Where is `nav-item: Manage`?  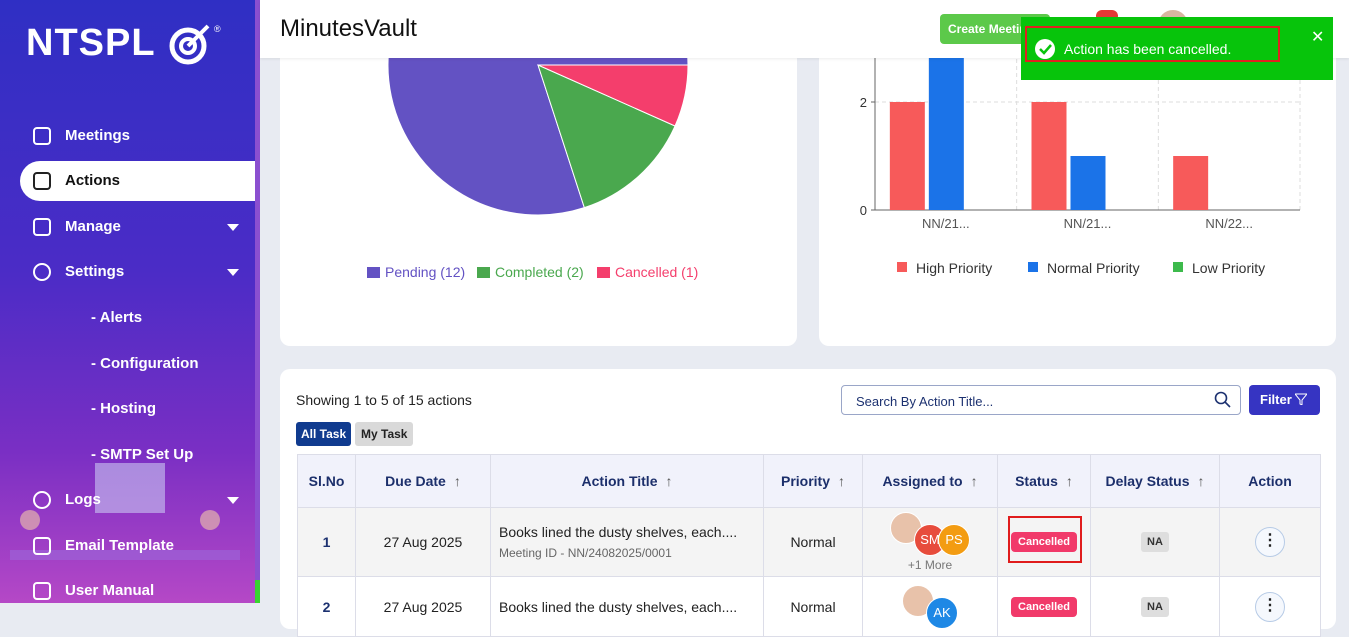
nav-item: Manage is located at coordinates (93, 226).